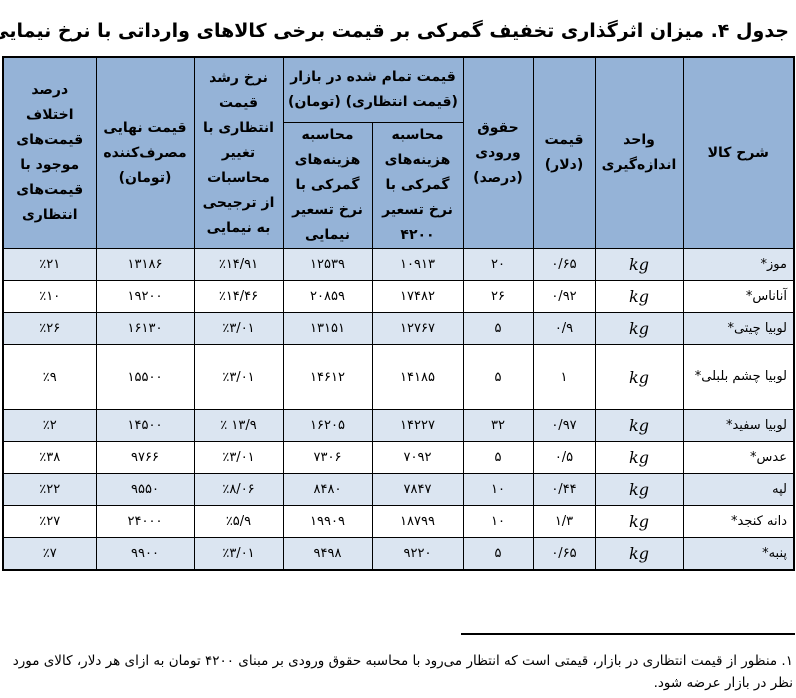 Image resolution: width=796 pixels, height=698 pixels. Describe the element at coordinates (146, 296) in the screenshot. I see `final-price-cell: ۱۹۲۰۰` at that location.